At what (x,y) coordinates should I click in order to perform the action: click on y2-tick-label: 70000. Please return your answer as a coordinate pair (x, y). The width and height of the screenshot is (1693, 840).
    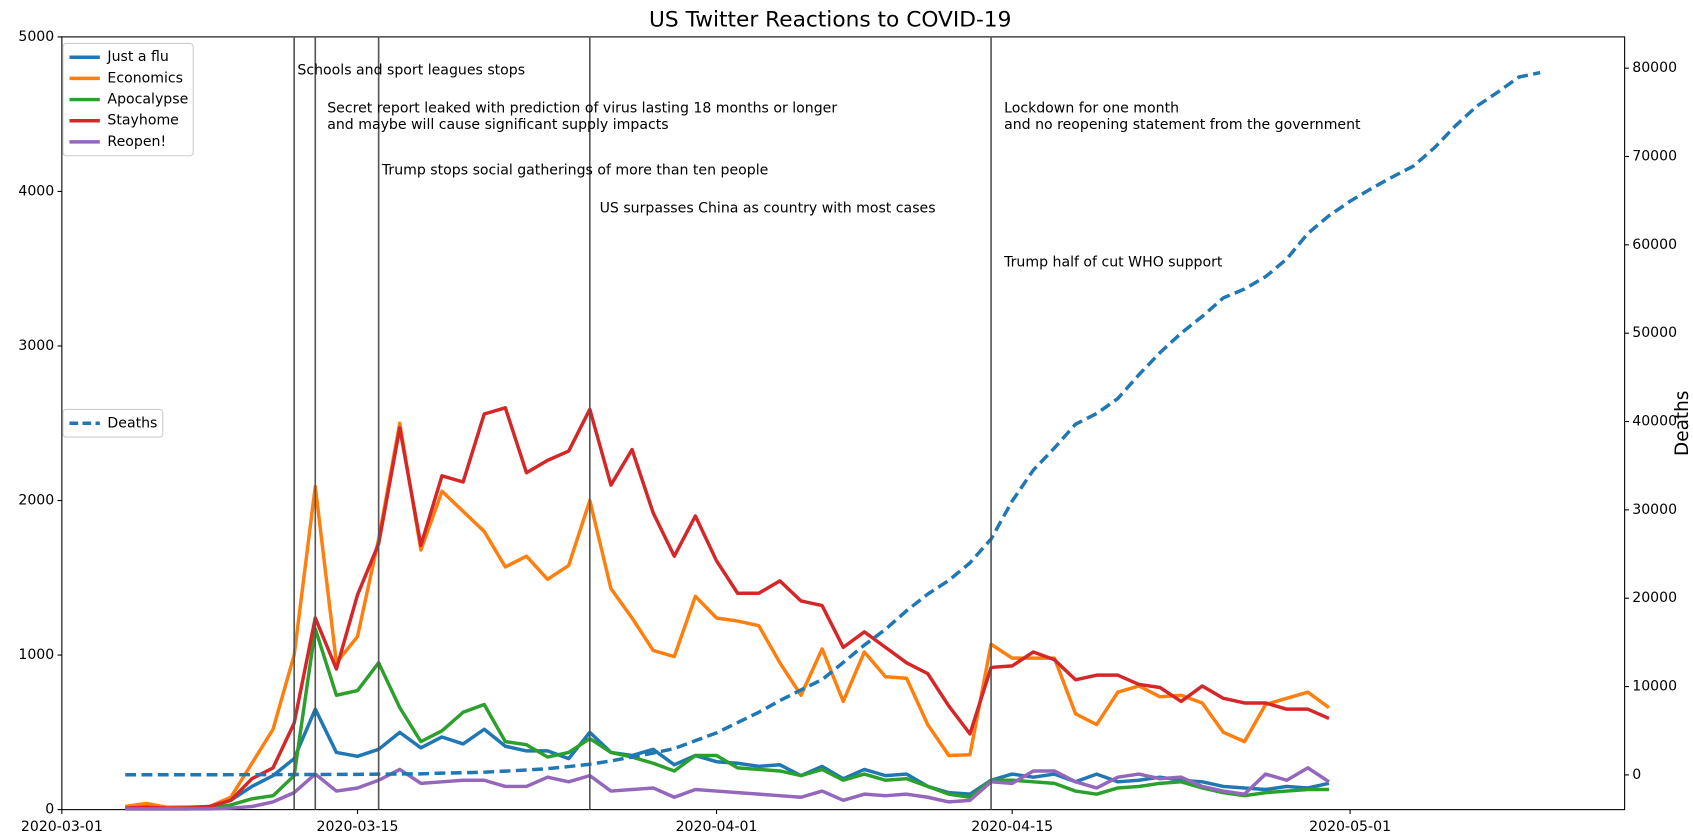
    Looking at the image, I should click on (1654, 157).